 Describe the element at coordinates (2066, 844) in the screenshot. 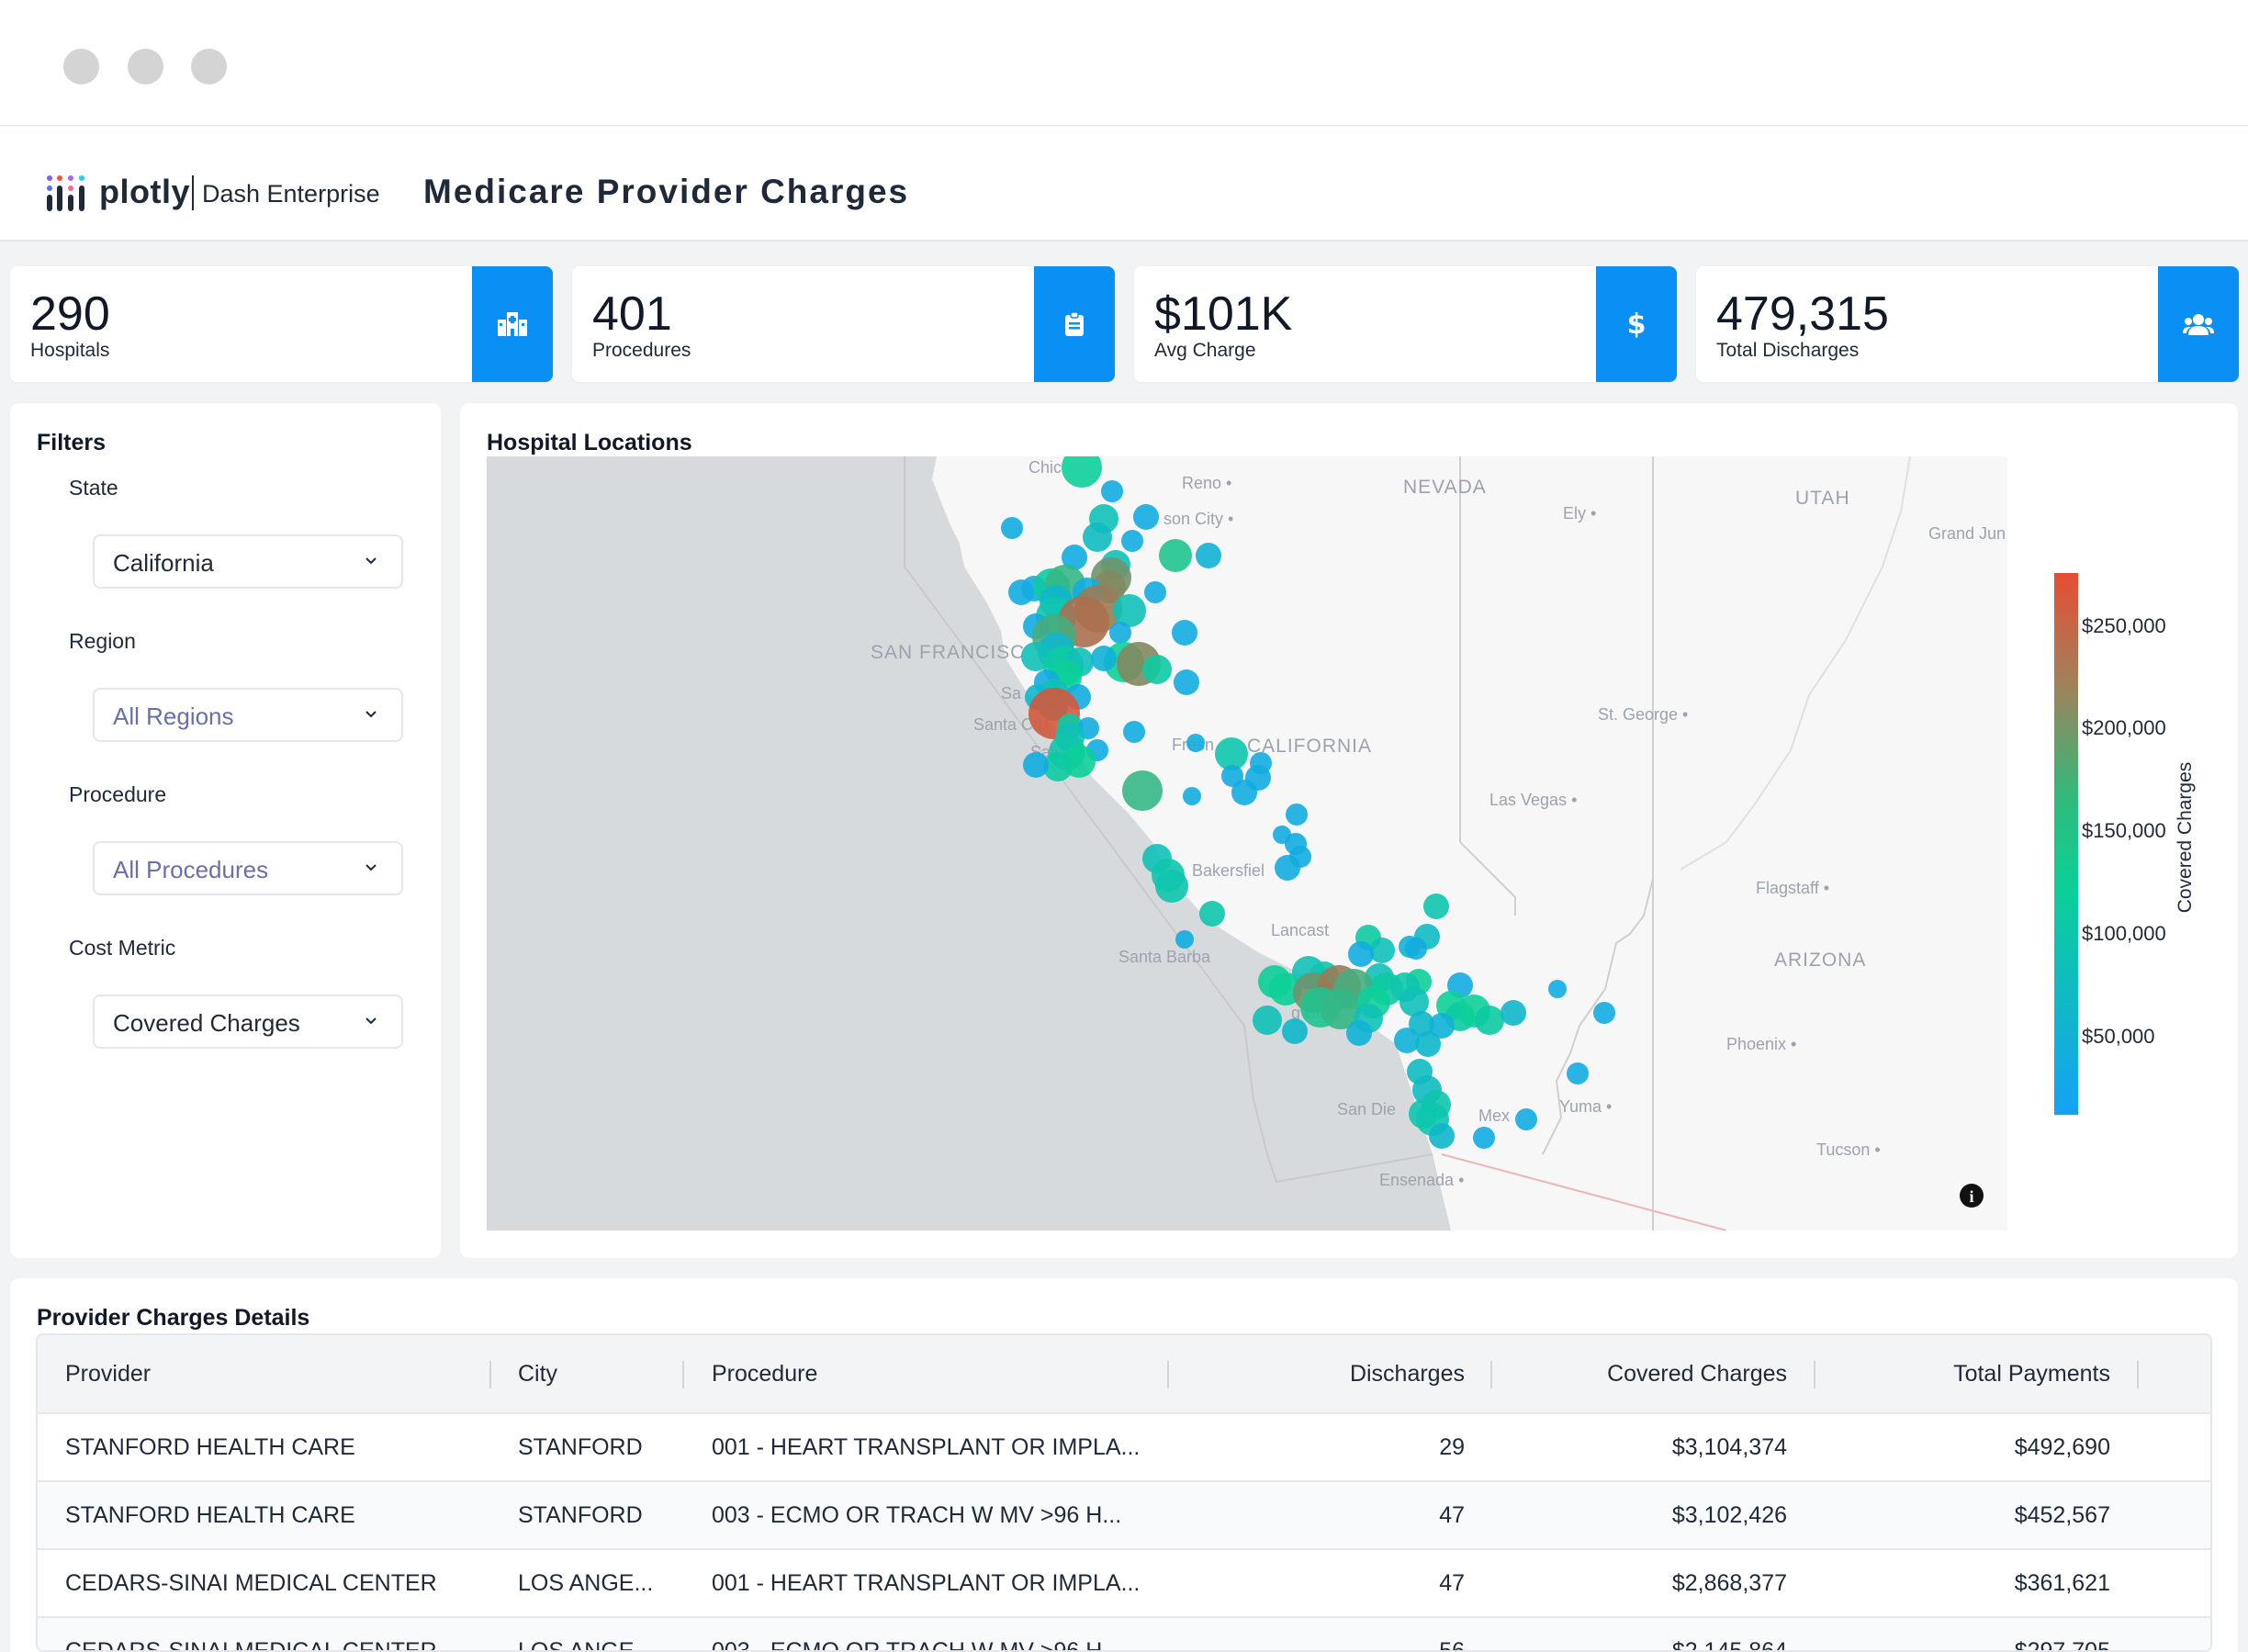

I see `colorbar` at that location.